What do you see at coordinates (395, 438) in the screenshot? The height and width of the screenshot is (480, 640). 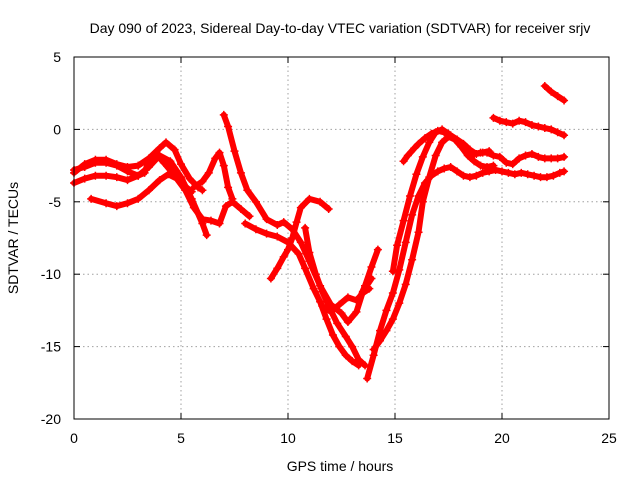 I see `x-tick-label: 15` at bounding box center [395, 438].